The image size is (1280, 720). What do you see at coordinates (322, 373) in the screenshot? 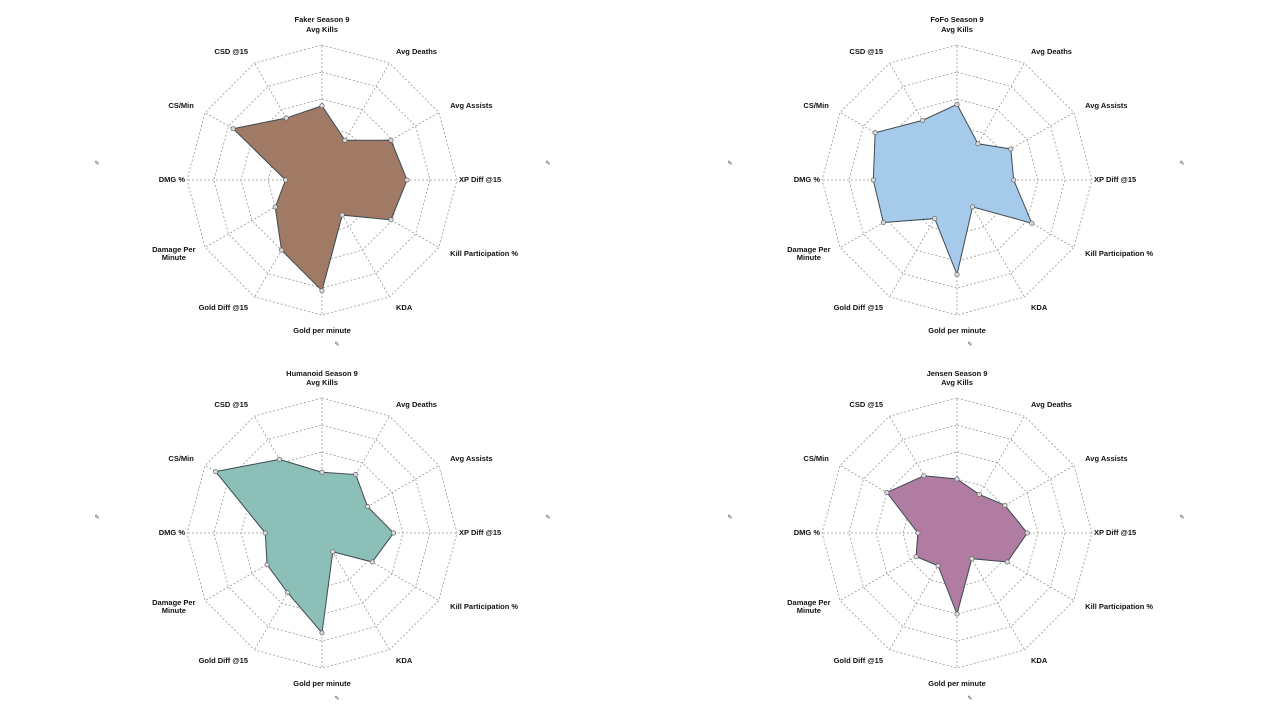
I see `chart-title: Humanoid Season 9` at bounding box center [322, 373].